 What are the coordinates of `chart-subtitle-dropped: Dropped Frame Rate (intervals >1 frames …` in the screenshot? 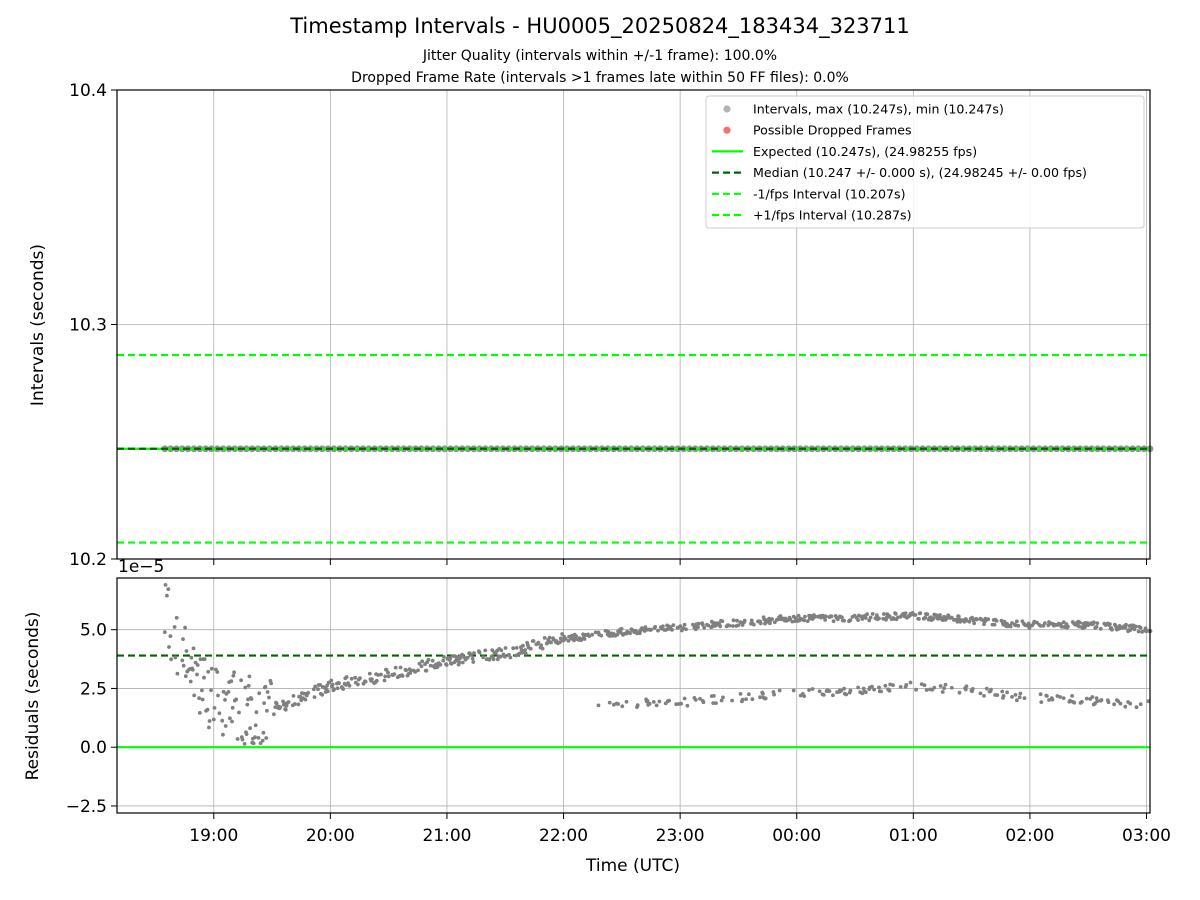 It's located at (600, 78).